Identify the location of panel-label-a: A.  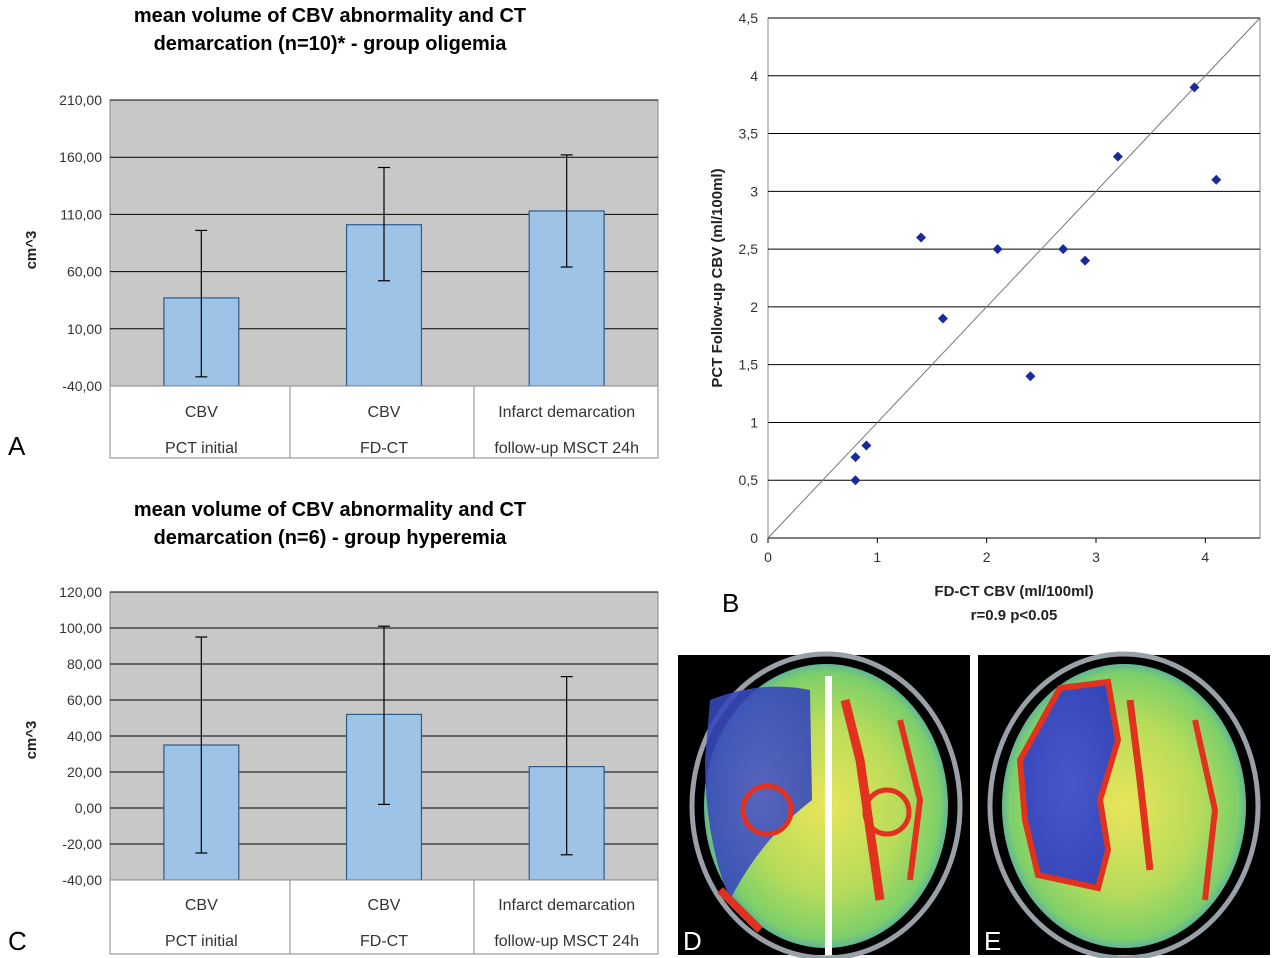
(17, 446).